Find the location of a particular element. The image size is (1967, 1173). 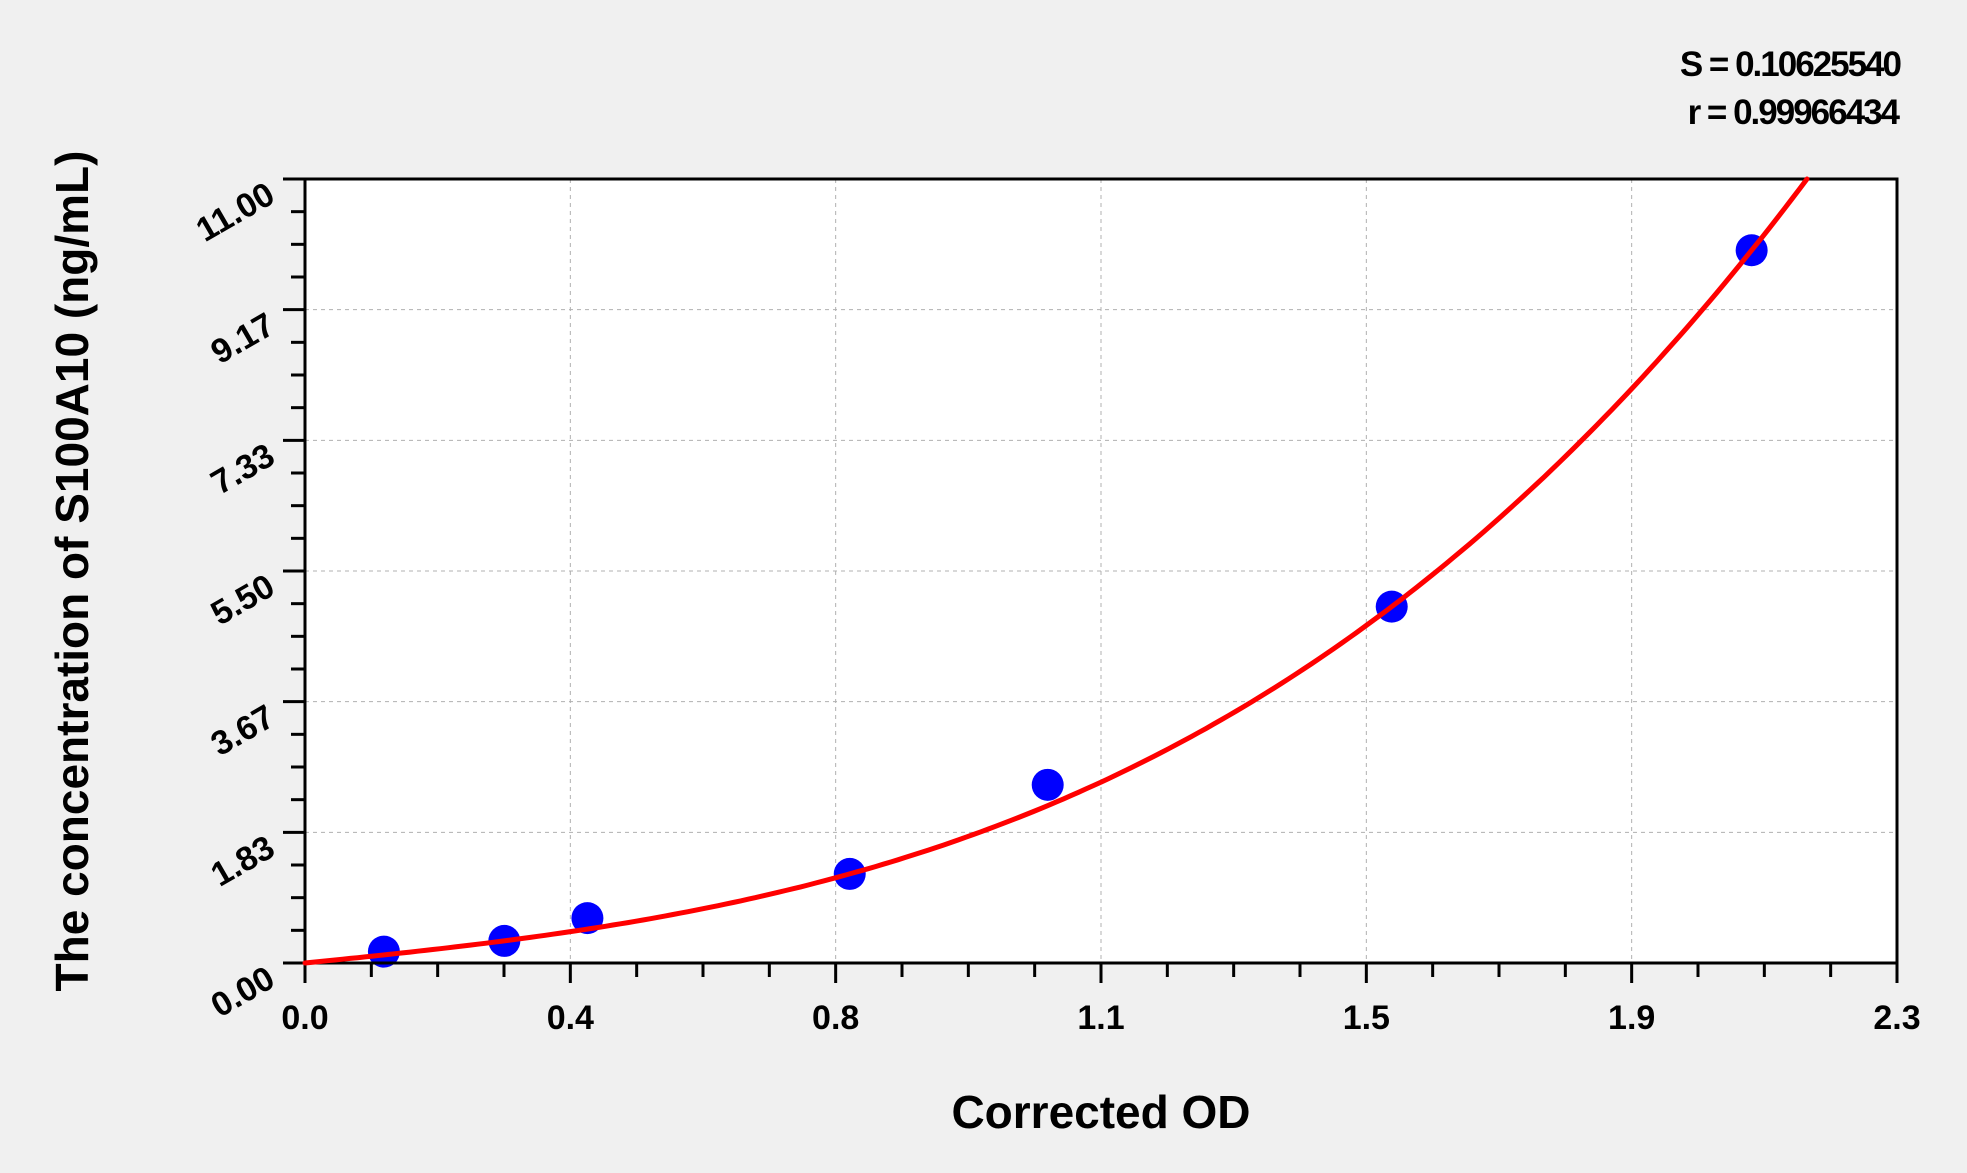

y-tick-label: 7.33 is located at coordinates (243, 469).